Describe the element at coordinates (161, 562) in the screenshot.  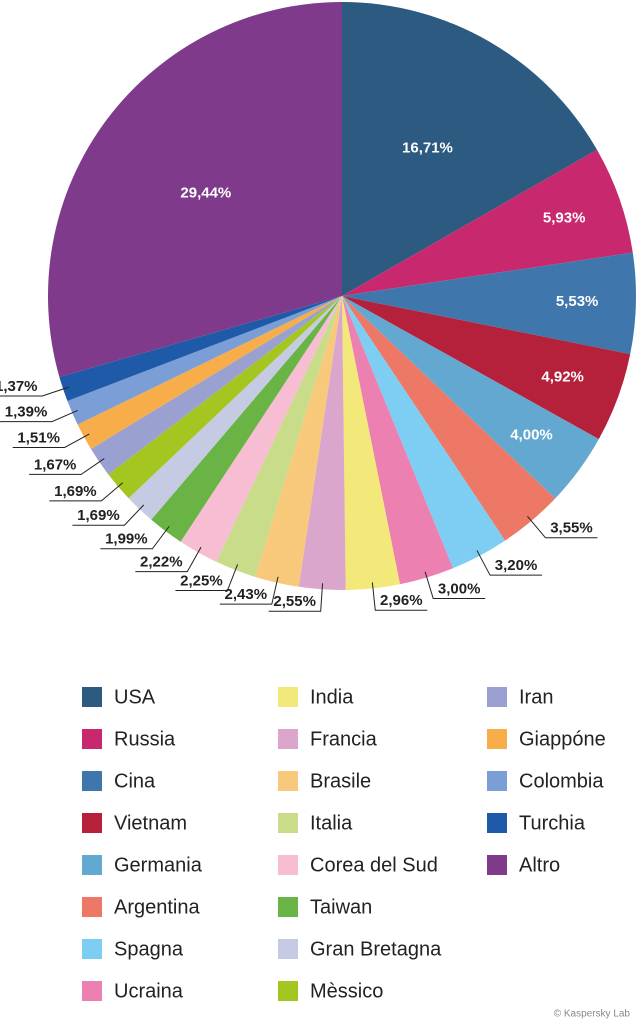
I see `slice-label: 2,22%` at that location.